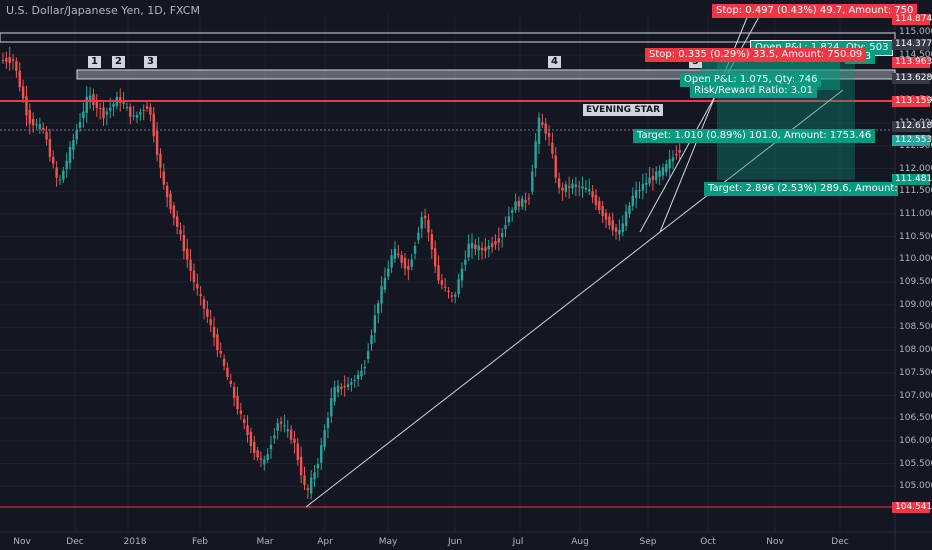 The image size is (932, 550). I want to click on pattern-label: 3, so click(150, 62).